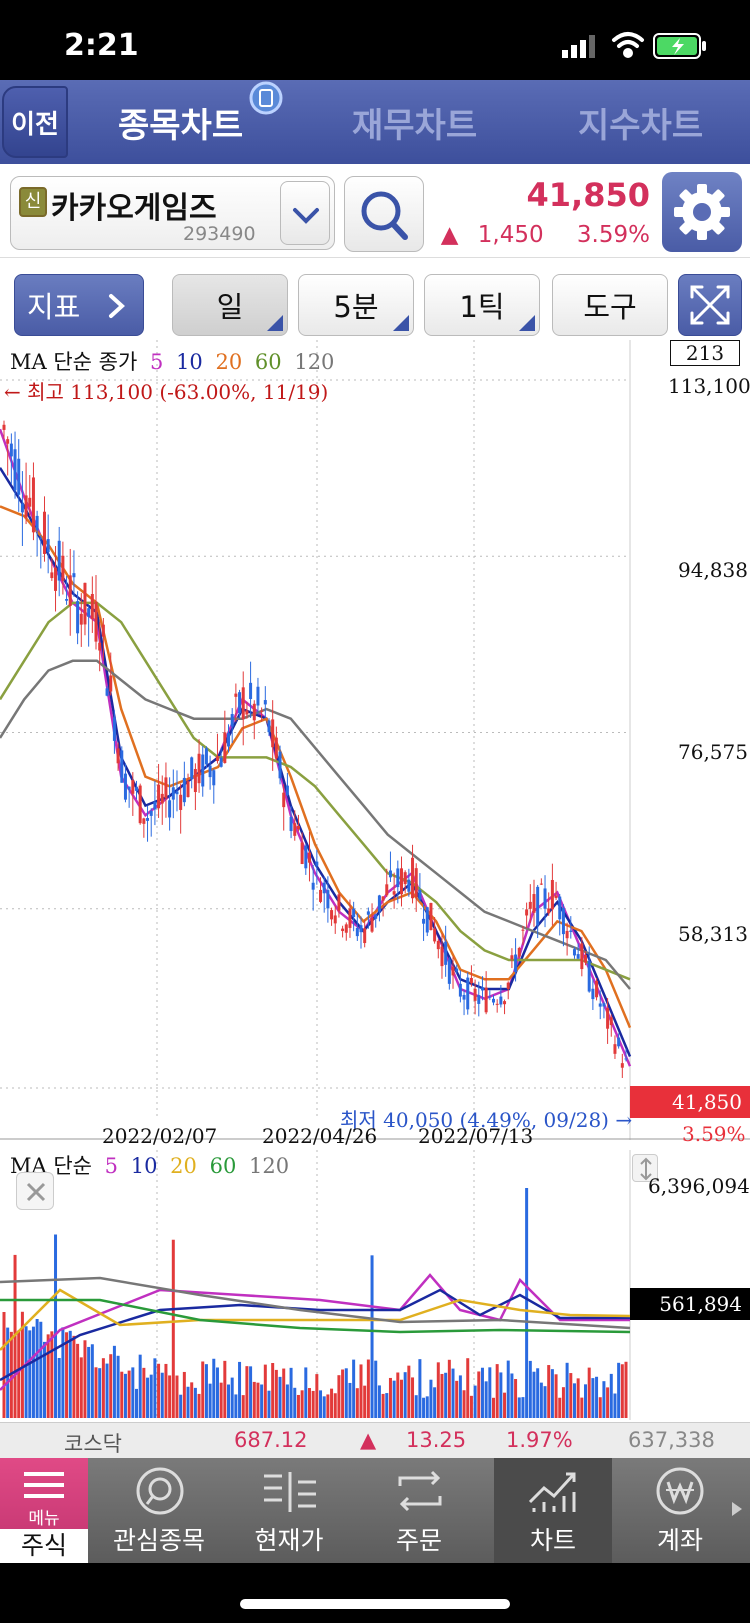 Image resolution: width=750 pixels, height=1623 pixels. I want to click on back-button: 이전, so click(35, 122).